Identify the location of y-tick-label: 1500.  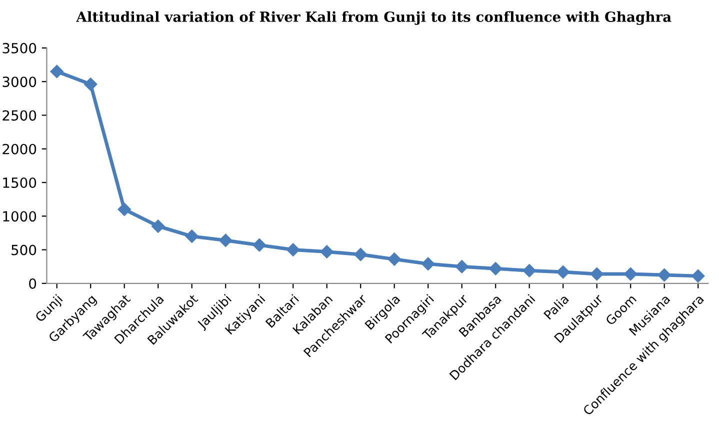
(19, 182).